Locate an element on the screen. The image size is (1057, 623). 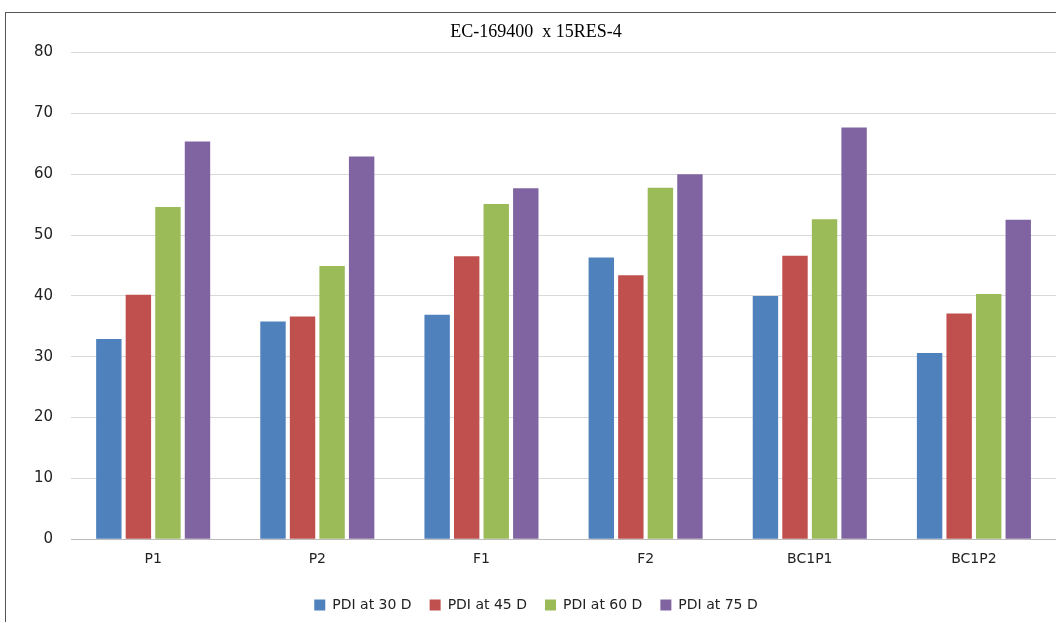
y-tick-label: 50 is located at coordinates (43, 233).